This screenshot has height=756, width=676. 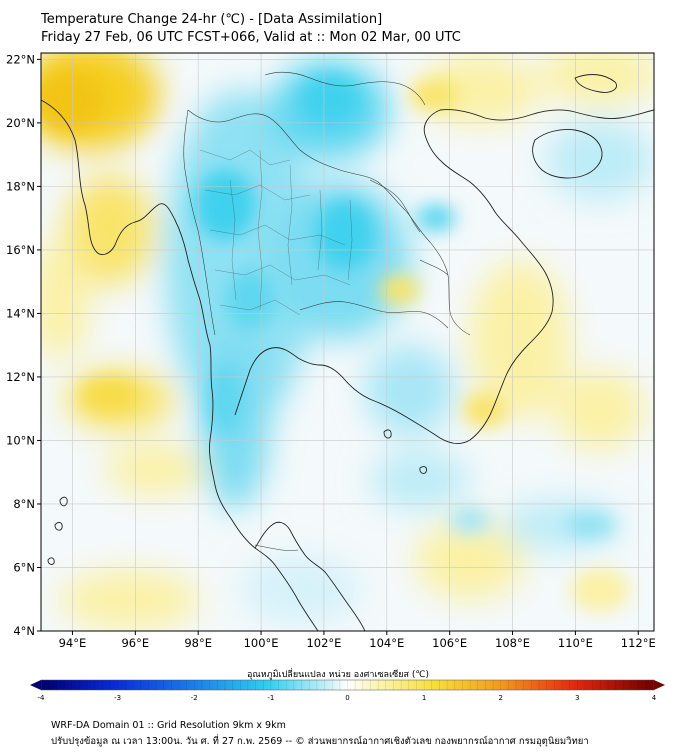 I want to click on lon-label: 100°E, so click(x=261, y=643).